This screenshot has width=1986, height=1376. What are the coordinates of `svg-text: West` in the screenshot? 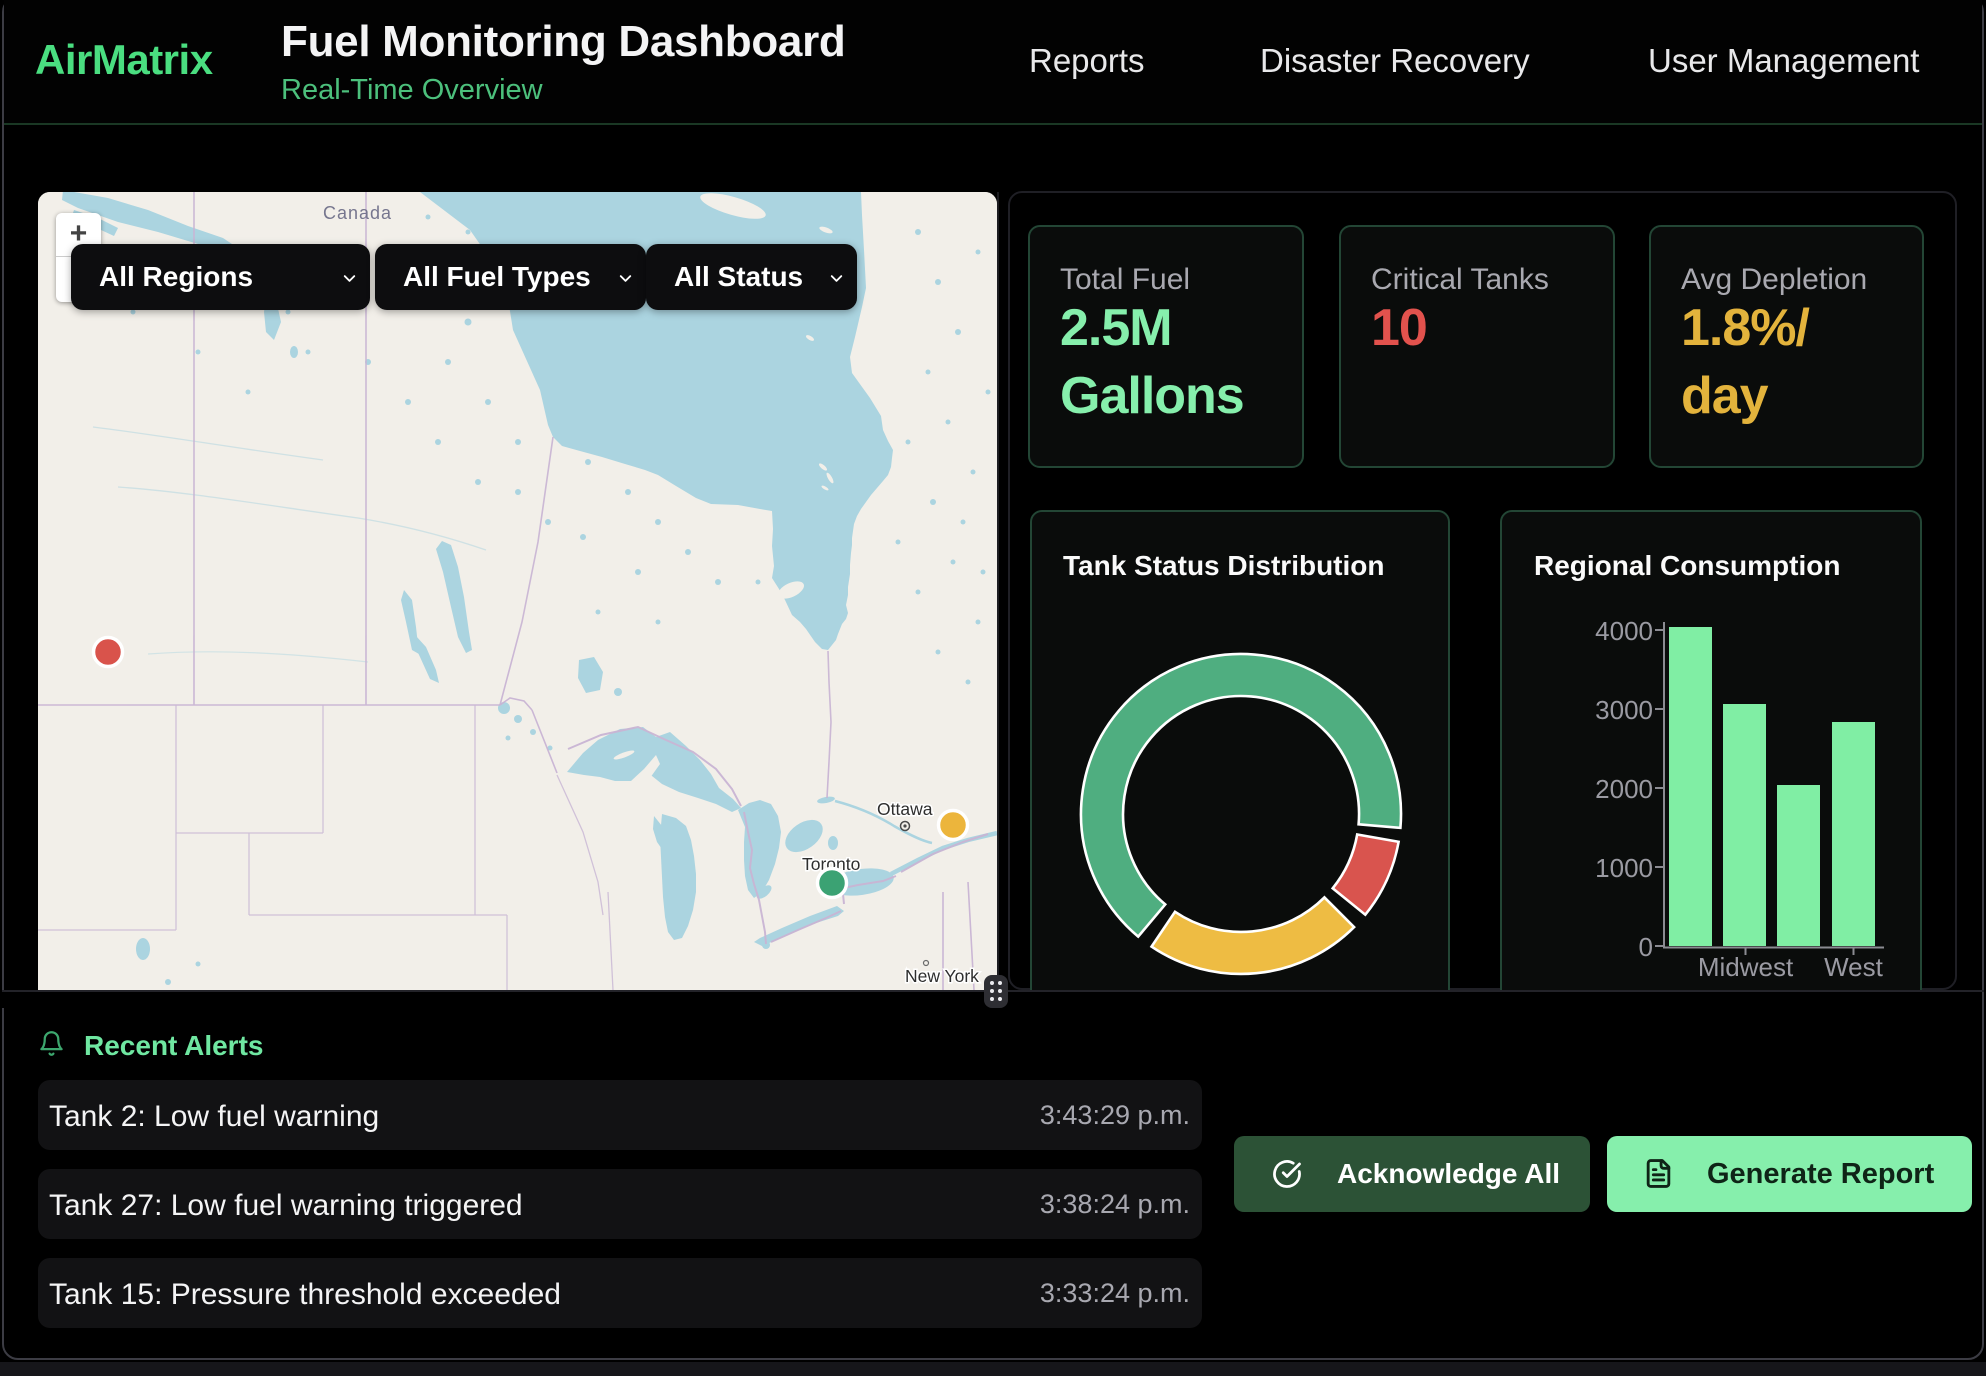 It's located at (1854, 967).